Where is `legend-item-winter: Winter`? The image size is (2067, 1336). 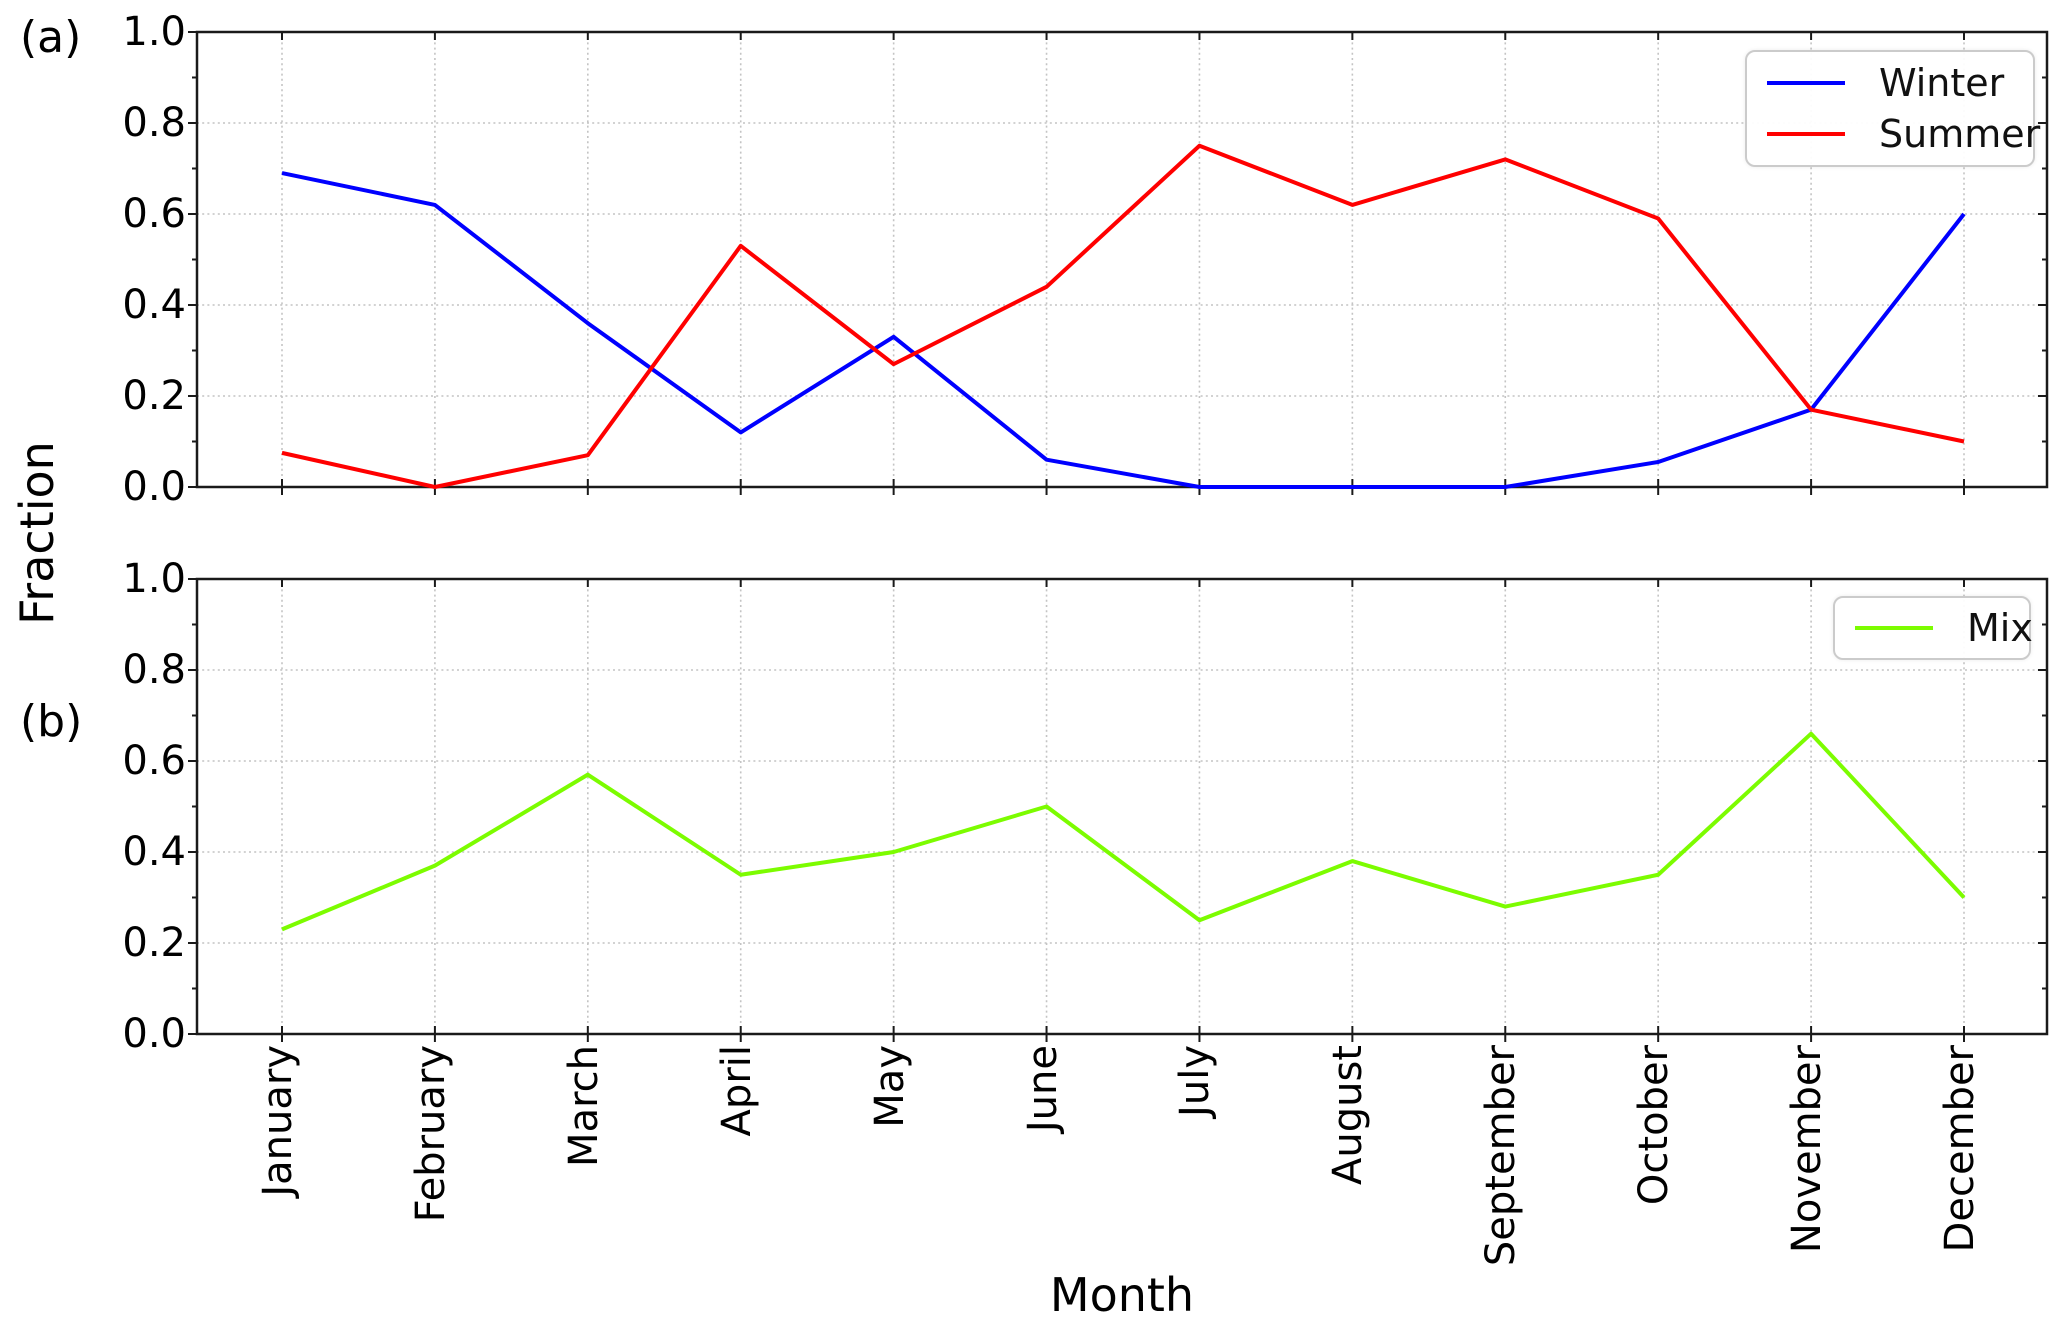 legend-item-winter: Winter is located at coordinates (1890, 83).